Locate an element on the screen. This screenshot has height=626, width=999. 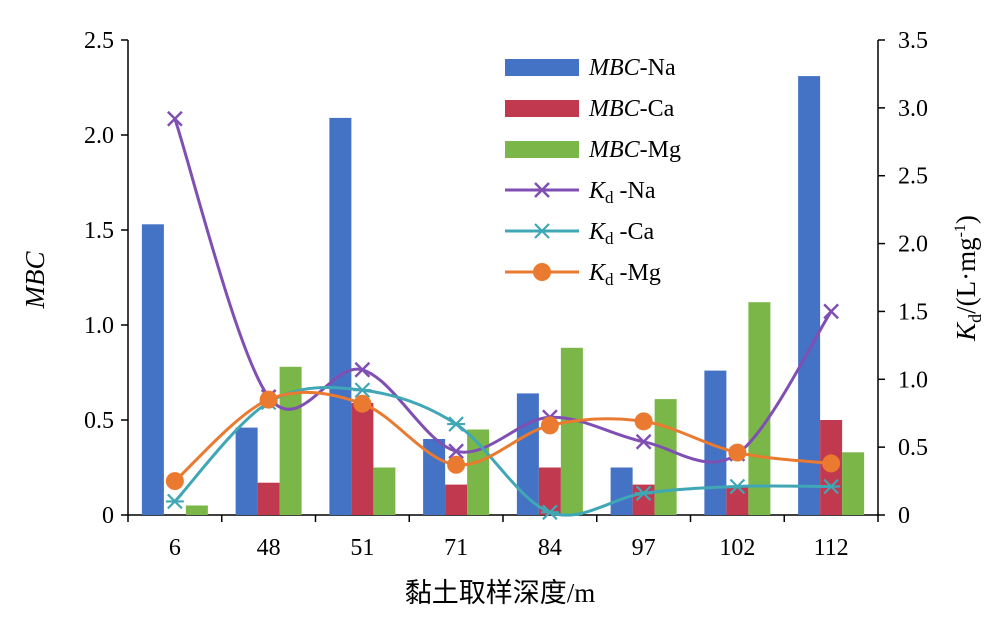
y-left-tick-label: 2.0 is located at coordinates (99, 136).